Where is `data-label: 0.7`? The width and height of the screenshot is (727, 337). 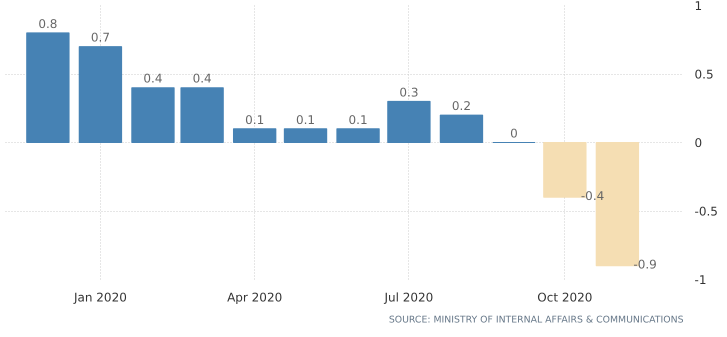
data-label: 0.7 is located at coordinates (100, 37).